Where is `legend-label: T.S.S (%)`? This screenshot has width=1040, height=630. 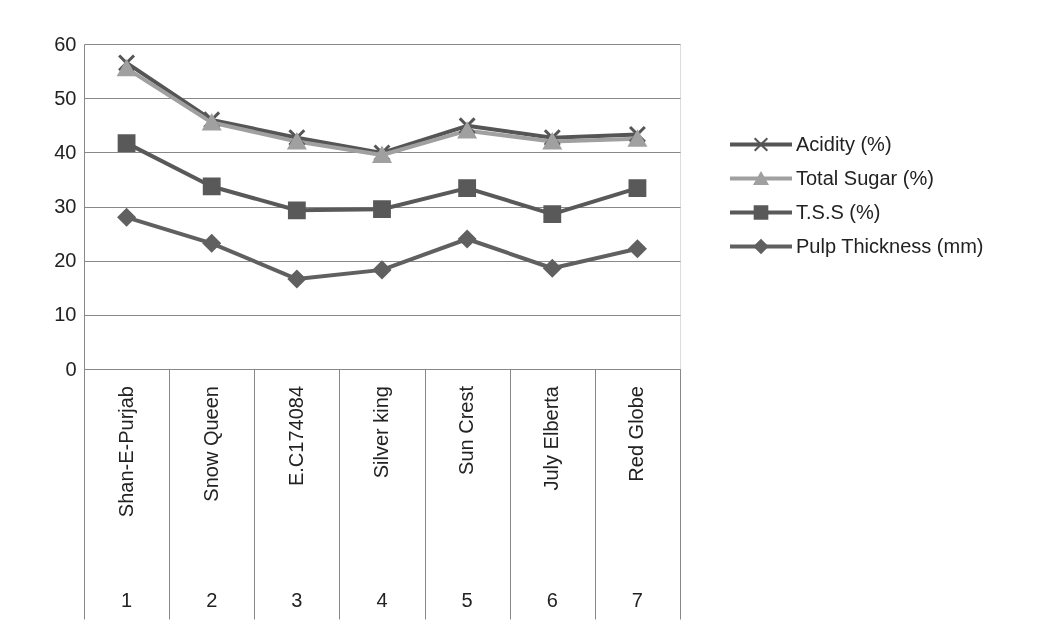
legend-label: T.S.S (%) is located at coordinates (838, 211).